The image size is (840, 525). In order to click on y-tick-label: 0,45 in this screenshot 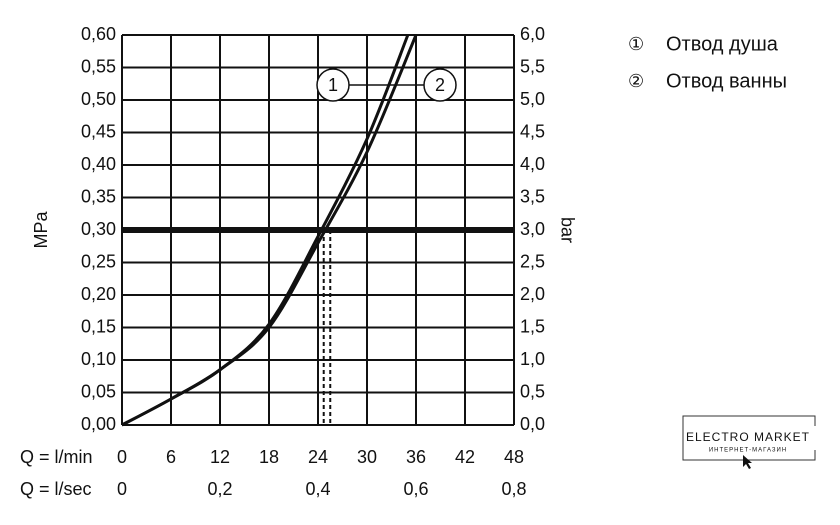, I will do `click(98, 131)`.